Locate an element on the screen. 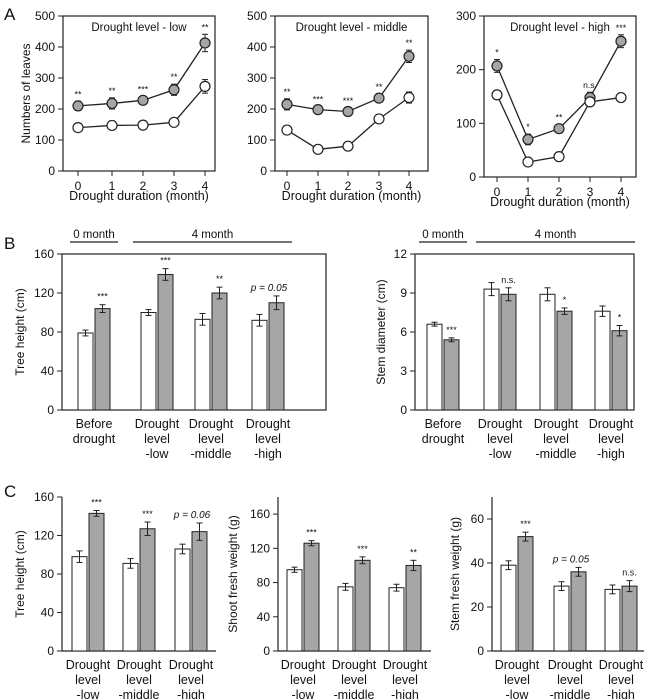 This screenshot has height=699, width=654. c1-category-label: level is located at coordinates (88, 680).